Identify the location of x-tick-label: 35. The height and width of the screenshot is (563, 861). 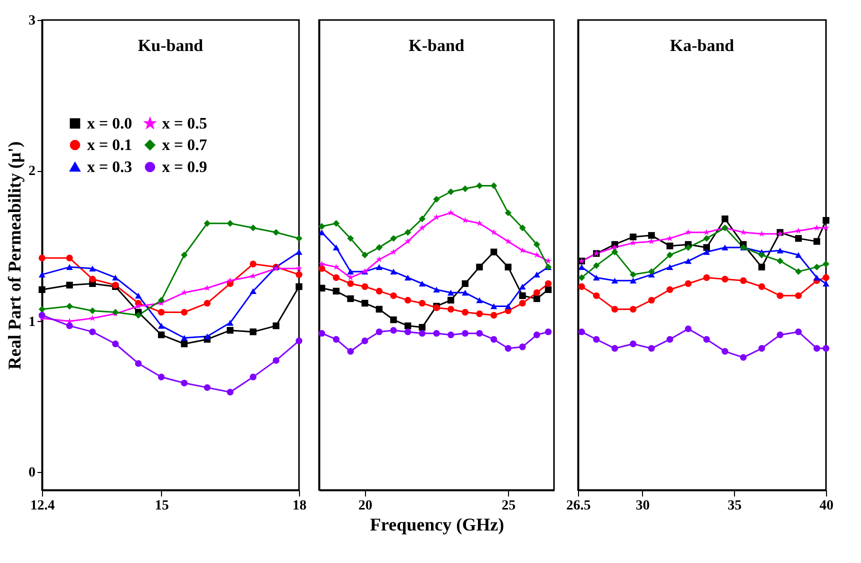
(735, 506).